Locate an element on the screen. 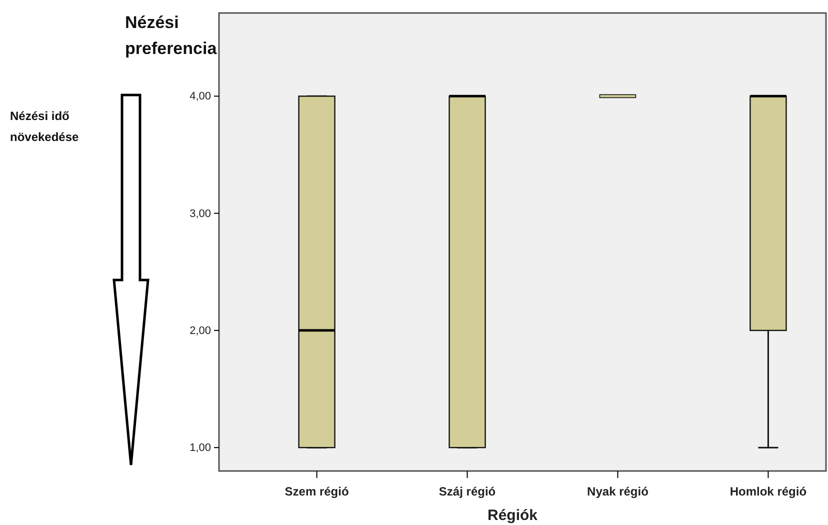  y-axis-title: Nézési preferencia is located at coordinates (171, 35).